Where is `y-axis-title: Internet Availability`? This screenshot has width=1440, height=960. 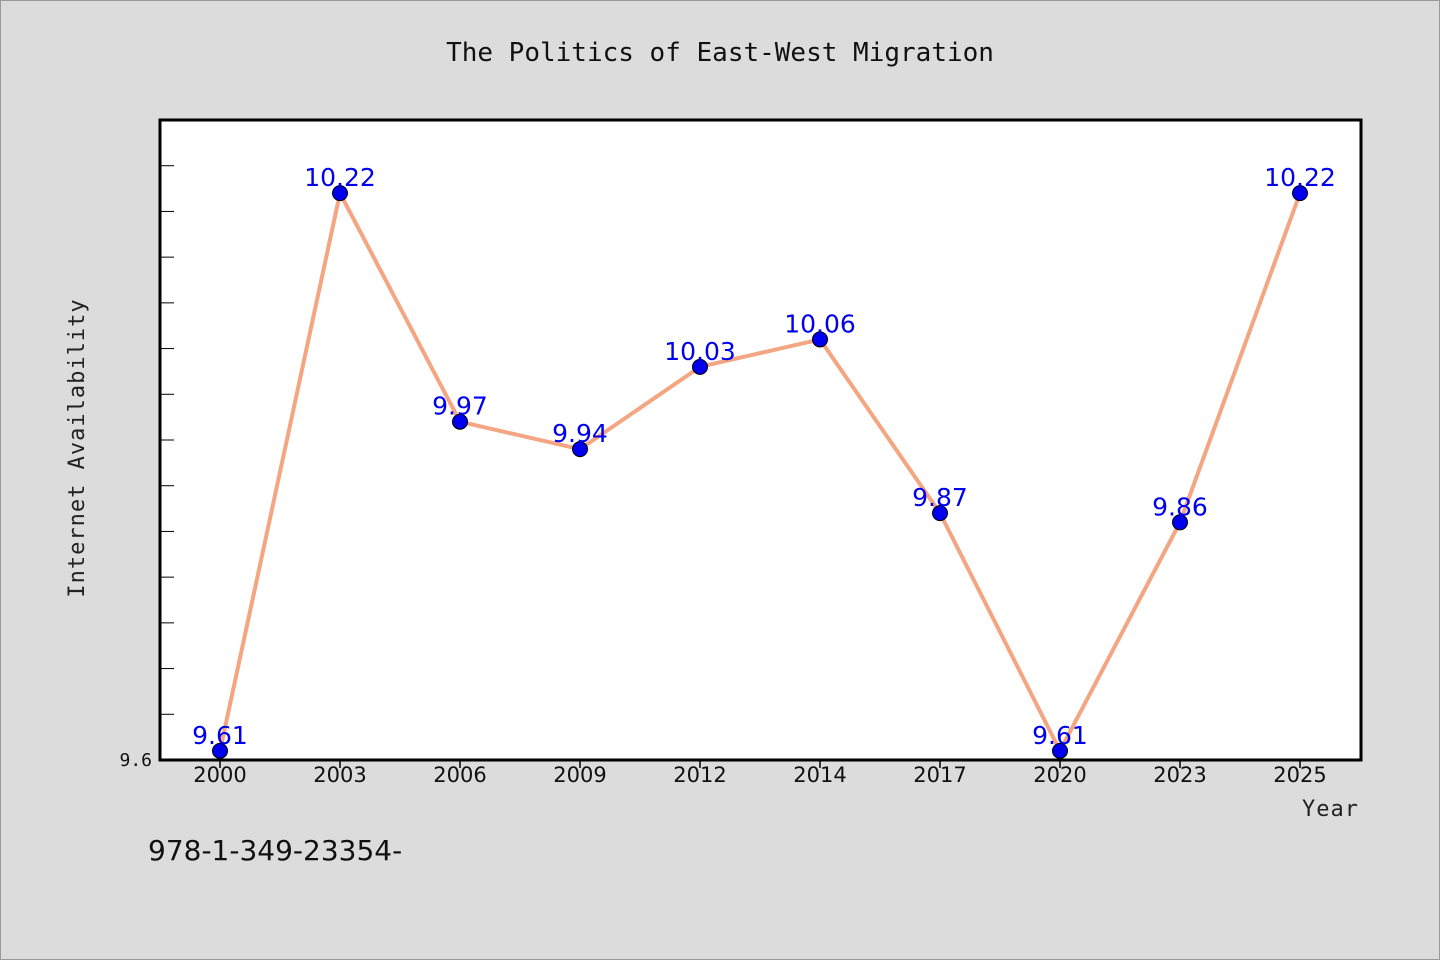 y-axis-title: Internet Availability is located at coordinates (77, 447).